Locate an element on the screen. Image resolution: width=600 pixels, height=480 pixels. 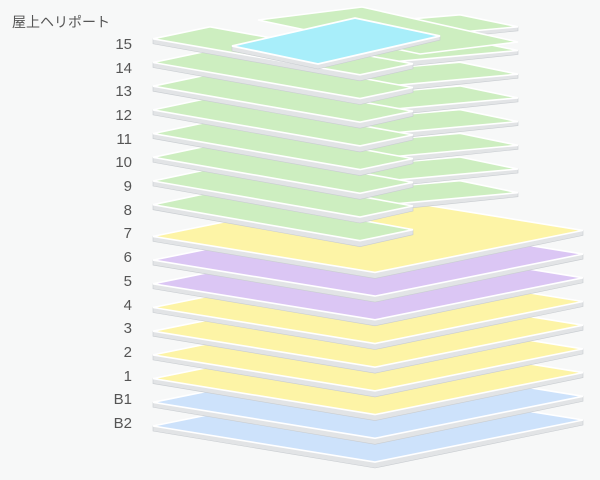
floor-label-3: 3 is located at coordinates (127, 329).